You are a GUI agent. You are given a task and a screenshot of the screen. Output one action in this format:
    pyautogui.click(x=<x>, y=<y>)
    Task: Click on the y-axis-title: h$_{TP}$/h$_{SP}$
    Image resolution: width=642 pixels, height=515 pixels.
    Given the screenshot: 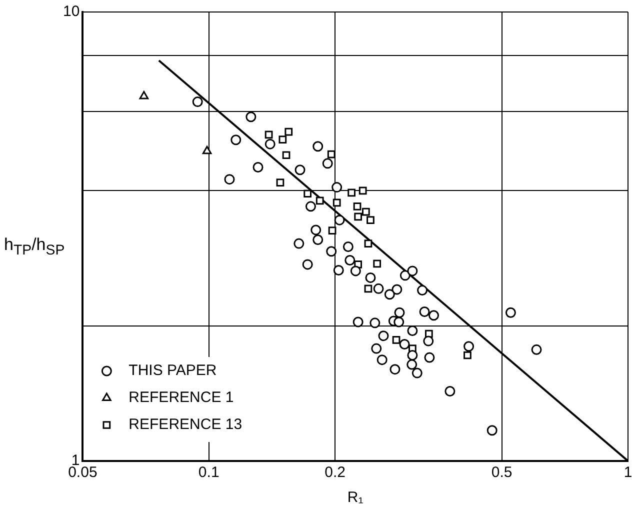 What is the action you would take?
    pyautogui.click(x=34, y=246)
    